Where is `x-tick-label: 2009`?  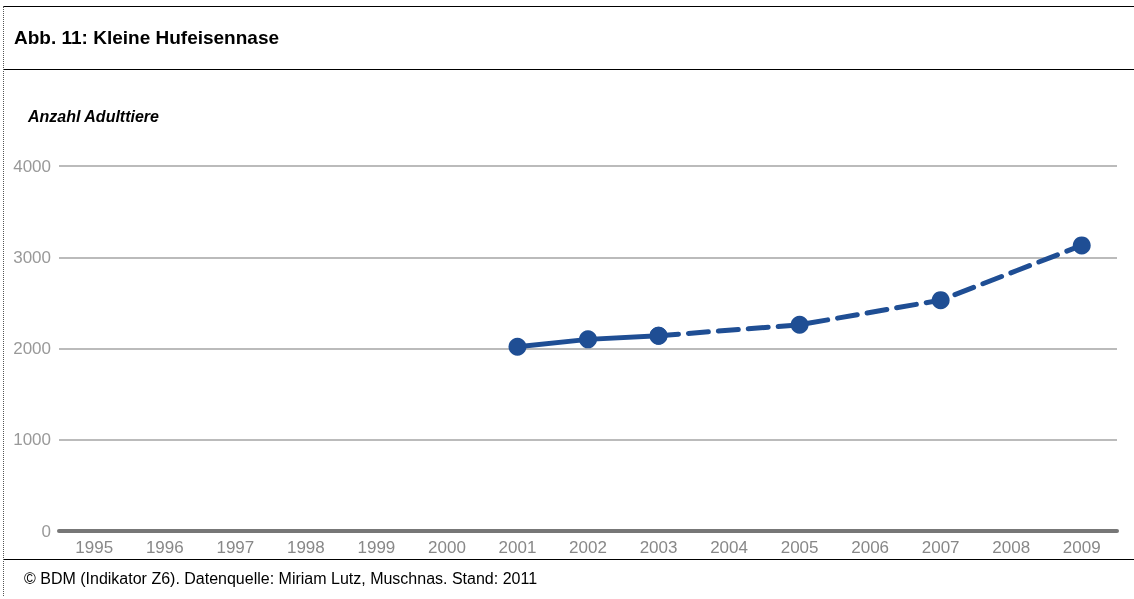
x-tick-label: 2009 is located at coordinates (1081, 547).